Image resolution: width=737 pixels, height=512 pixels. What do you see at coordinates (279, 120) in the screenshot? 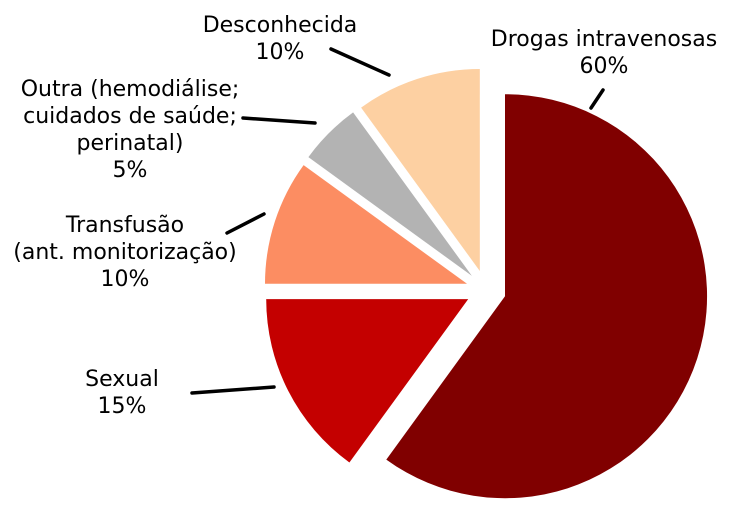
I see `leader-line-outra` at bounding box center [279, 120].